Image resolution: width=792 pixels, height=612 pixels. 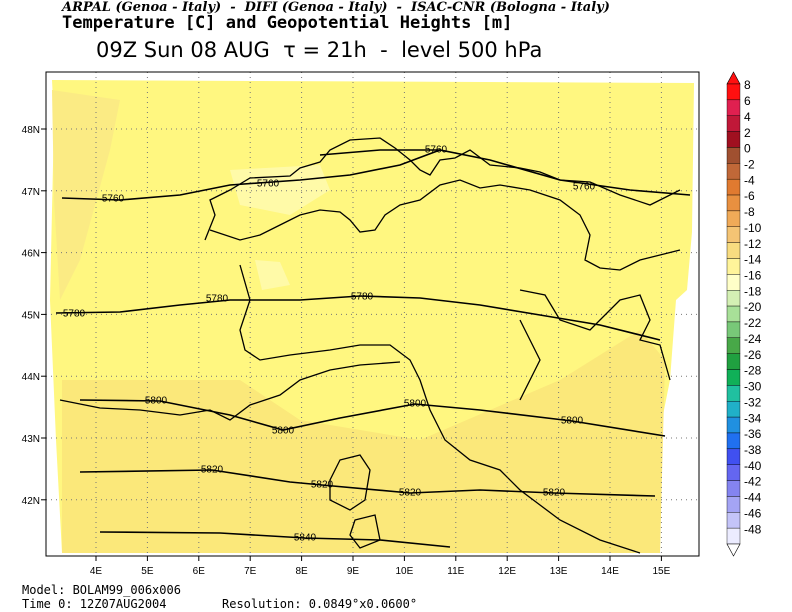 What do you see at coordinates (753, 291) in the screenshot?
I see `colorbar-label: -18` at bounding box center [753, 291].